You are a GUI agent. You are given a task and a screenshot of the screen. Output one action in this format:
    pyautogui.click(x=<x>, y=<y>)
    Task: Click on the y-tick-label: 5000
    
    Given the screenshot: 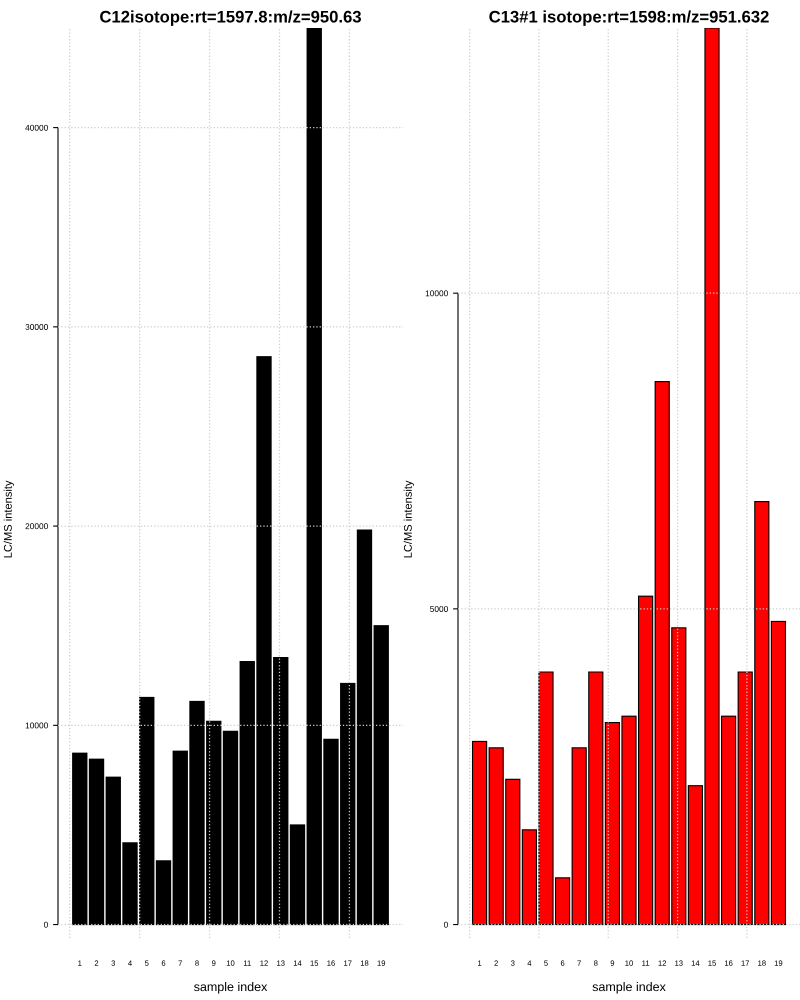 What is the action you would take?
    pyautogui.click(x=439, y=609)
    